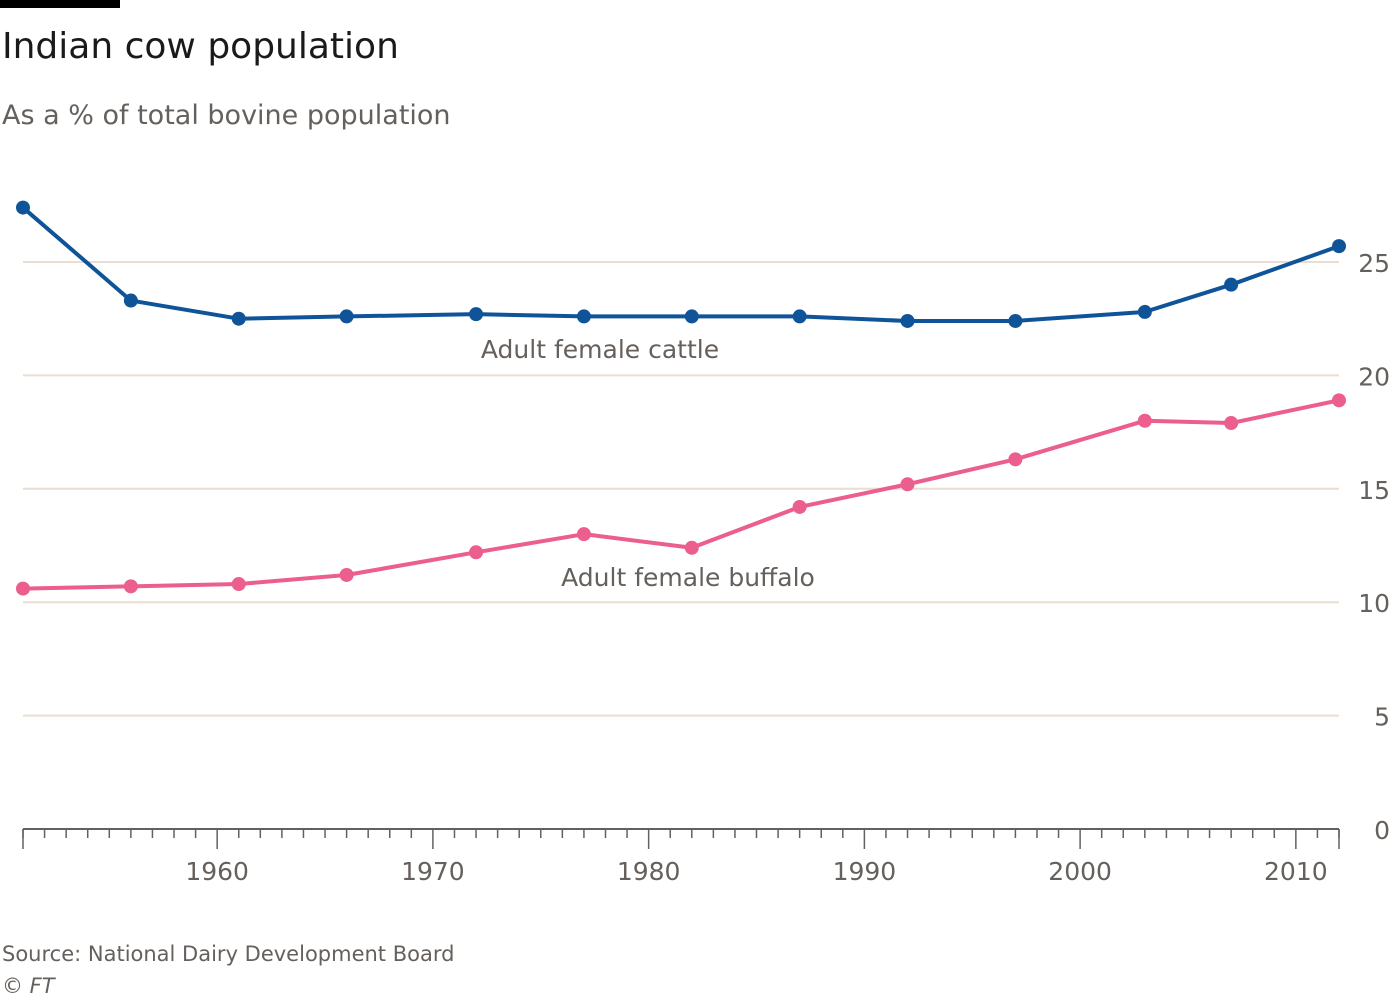 This screenshot has width=1400, height=1000. What do you see at coordinates (226, 115) in the screenshot?
I see `chart-subtitle: As a % of total bovine population` at bounding box center [226, 115].